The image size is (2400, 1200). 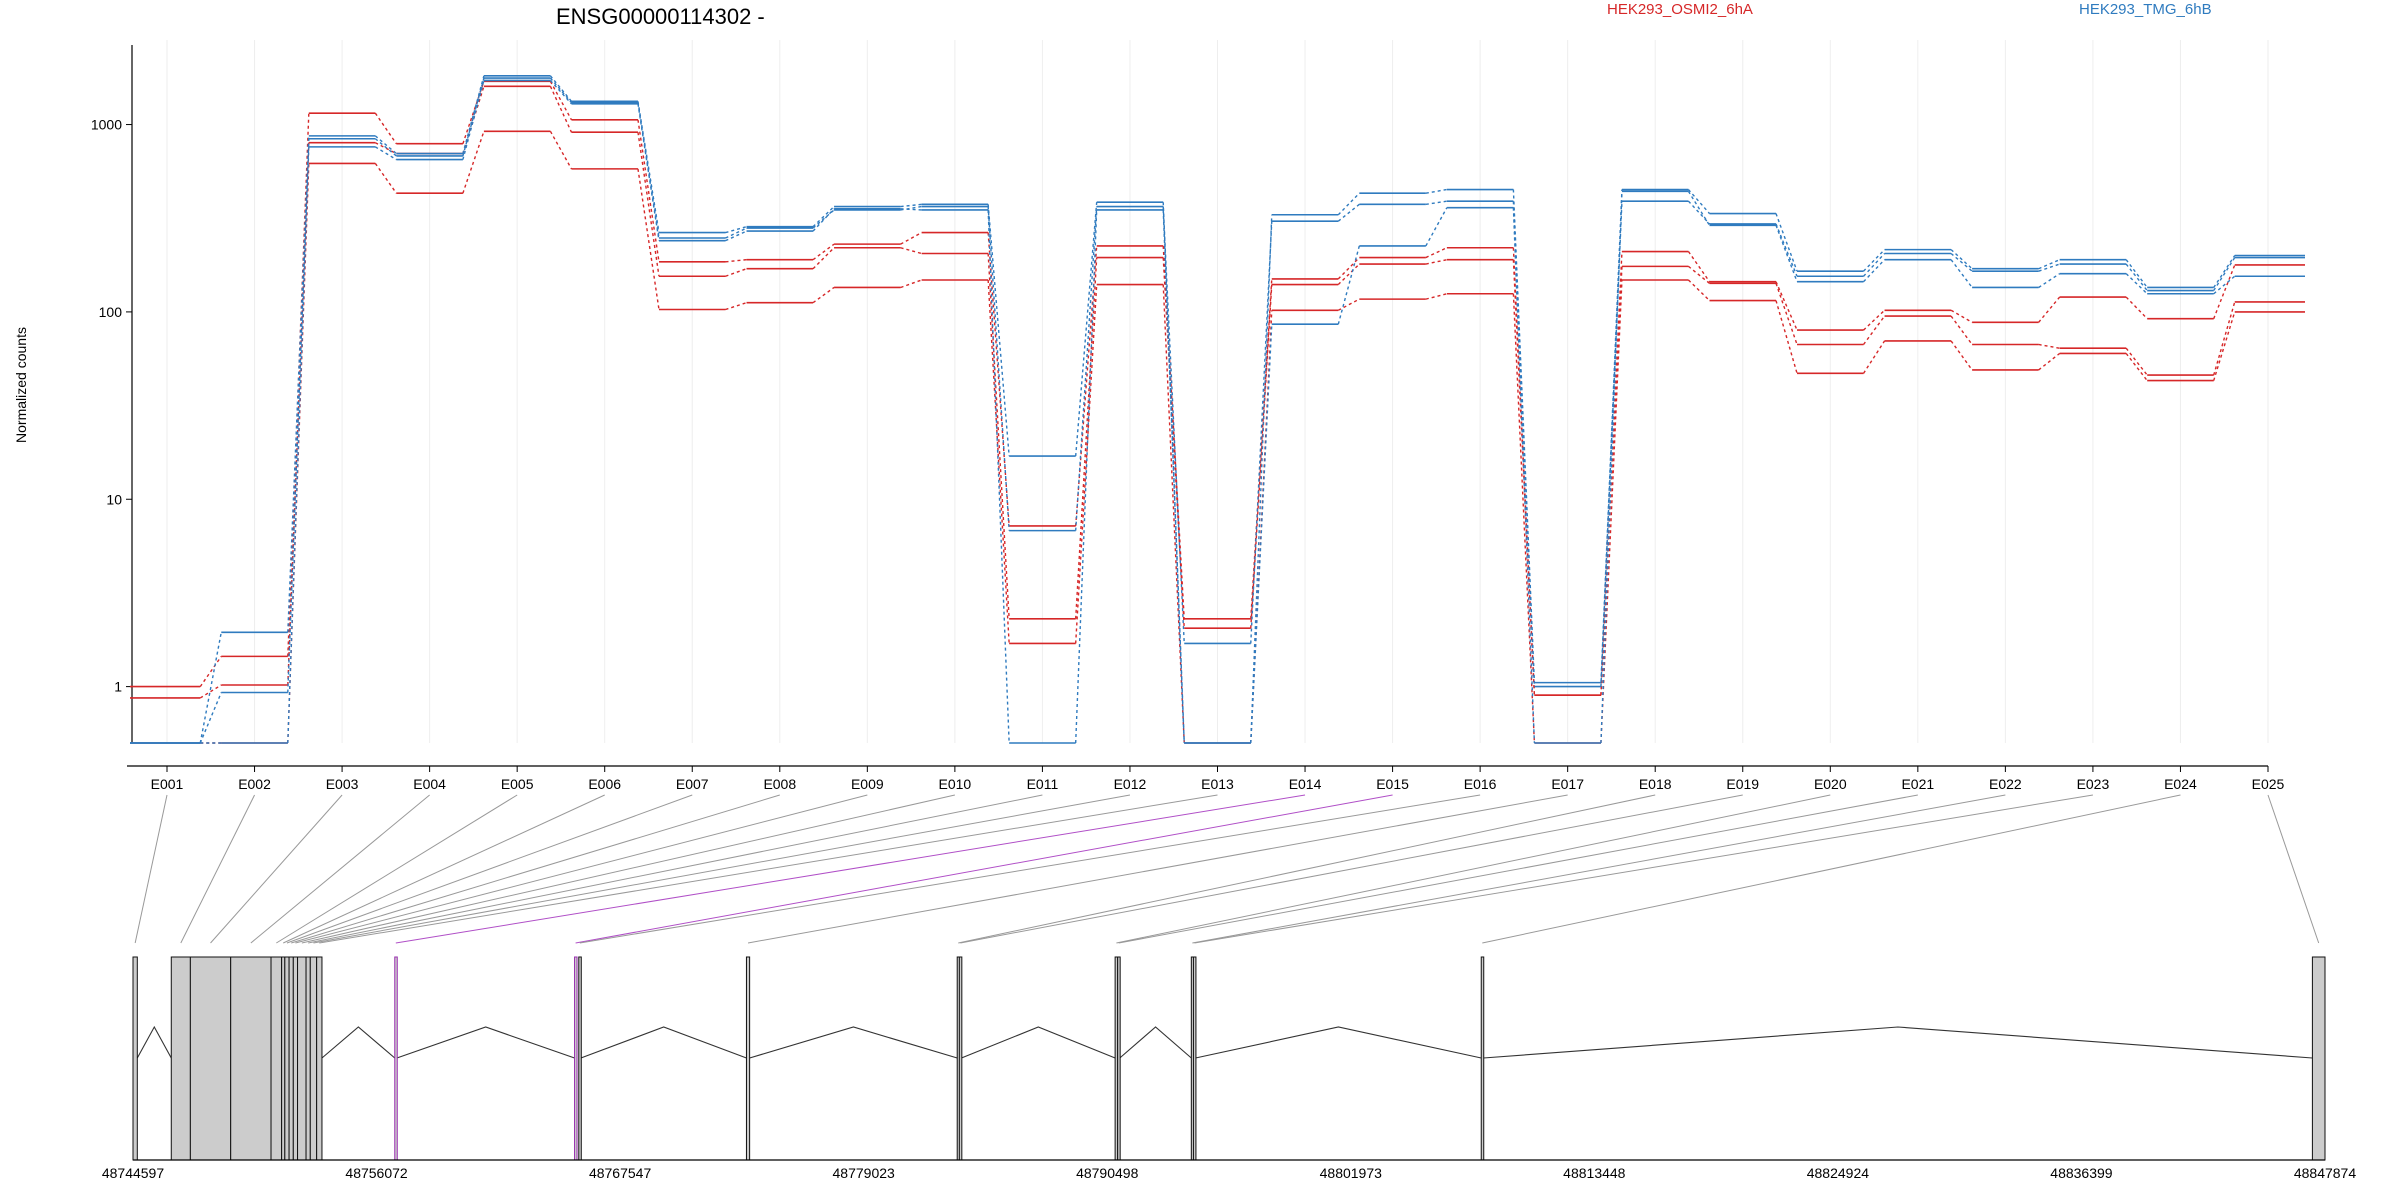 What do you see at coordinates (118, 687) in the screenshot?
I see `y-tick-label-1: 1` at bounding box center [118, 687].